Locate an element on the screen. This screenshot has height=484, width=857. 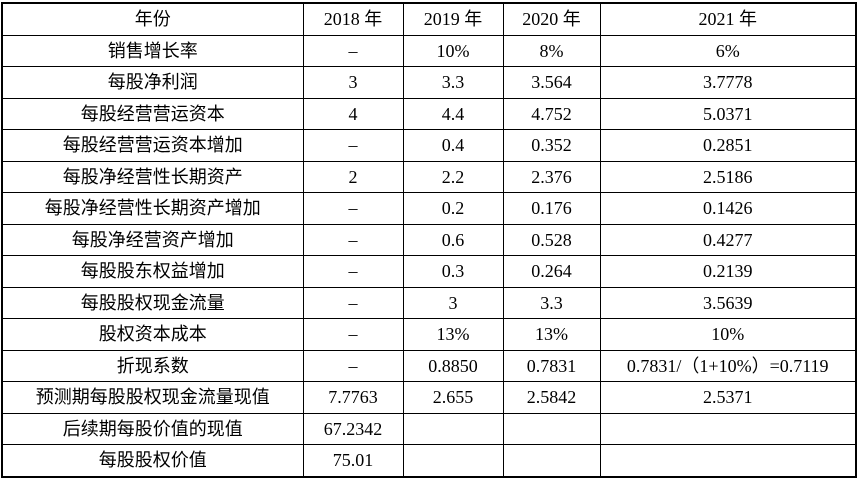
row-label: 每股股权价值 is located at coordinates (152, 460).